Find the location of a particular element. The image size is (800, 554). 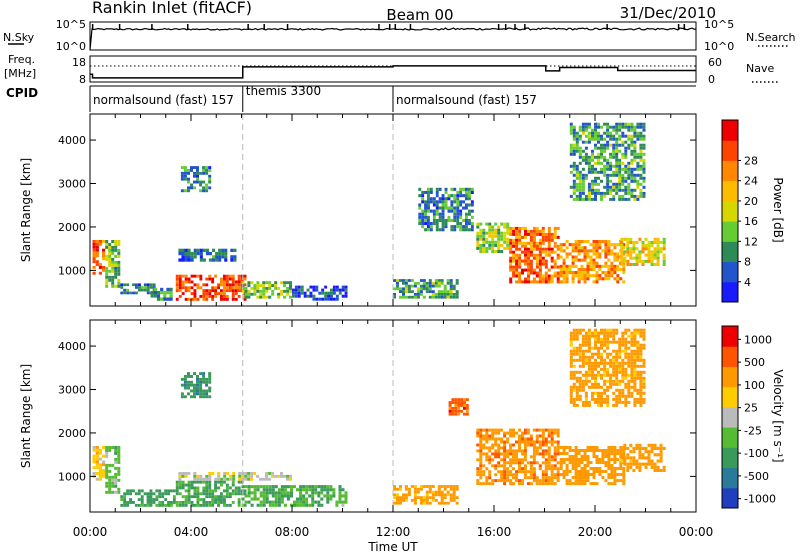

nave-tick-top: 60 is located at coordinates (715, 62).